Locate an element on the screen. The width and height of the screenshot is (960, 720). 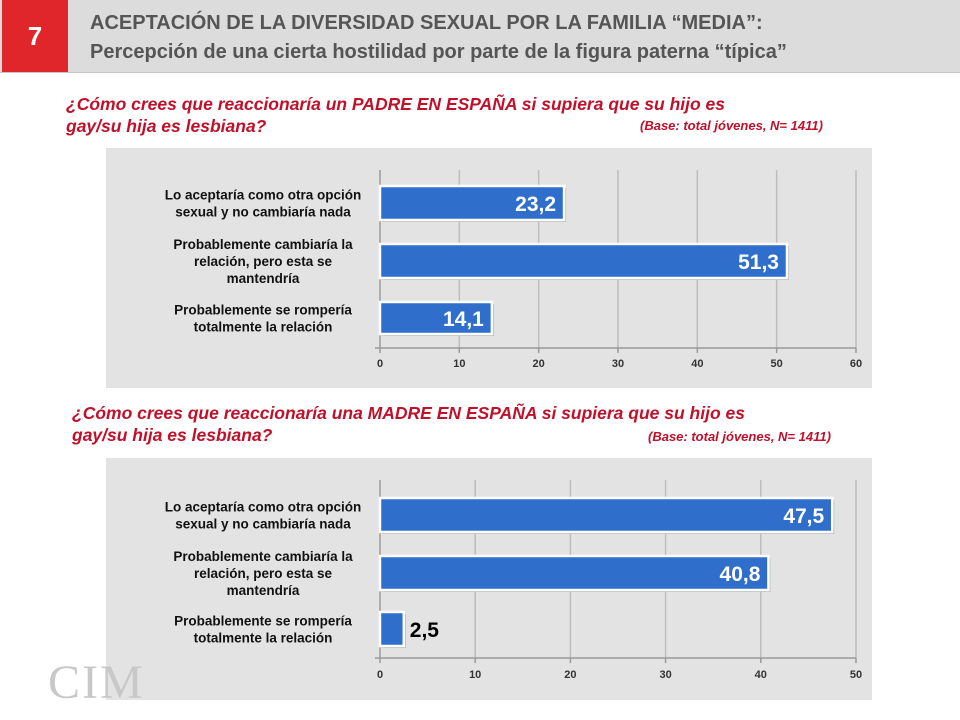
base-note-father: (Base: total jóvenes, N= 1411) is located at coordinates (731, 125).